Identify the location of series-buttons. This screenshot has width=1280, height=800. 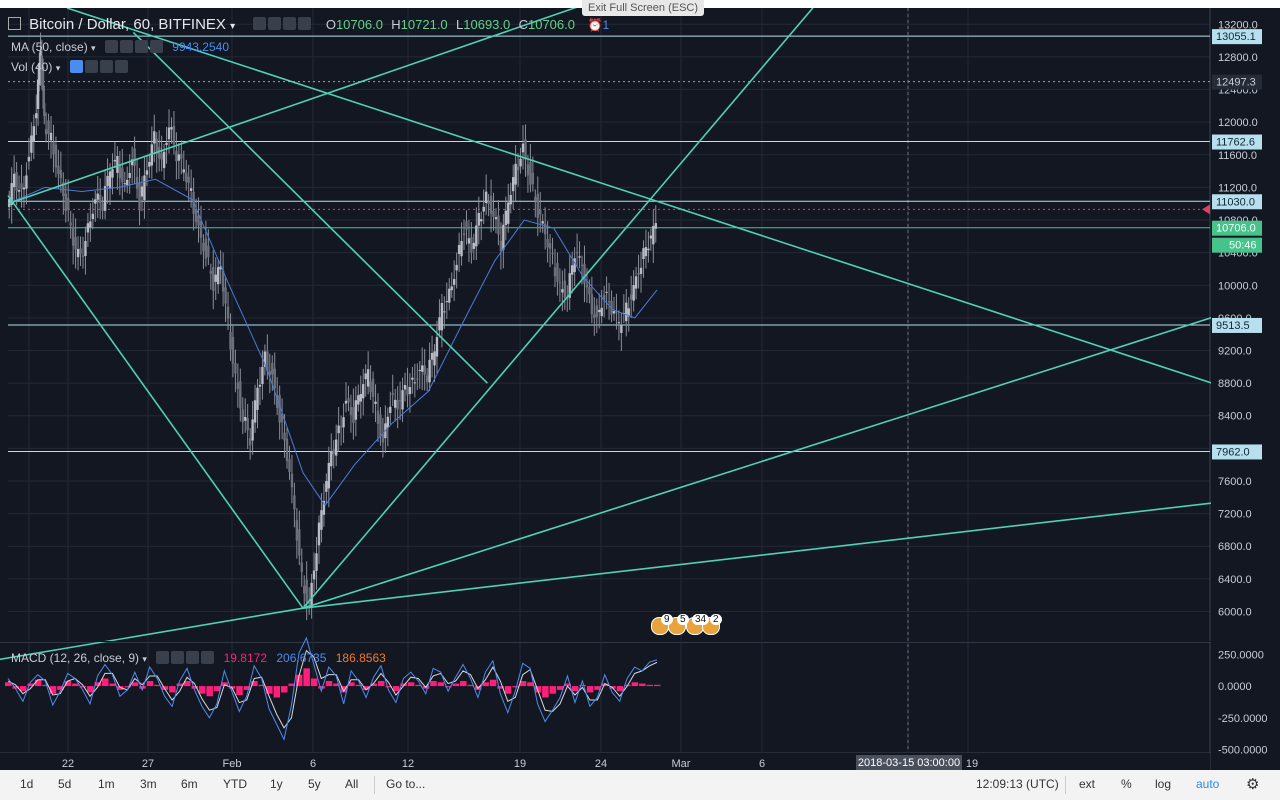
(283, 25).